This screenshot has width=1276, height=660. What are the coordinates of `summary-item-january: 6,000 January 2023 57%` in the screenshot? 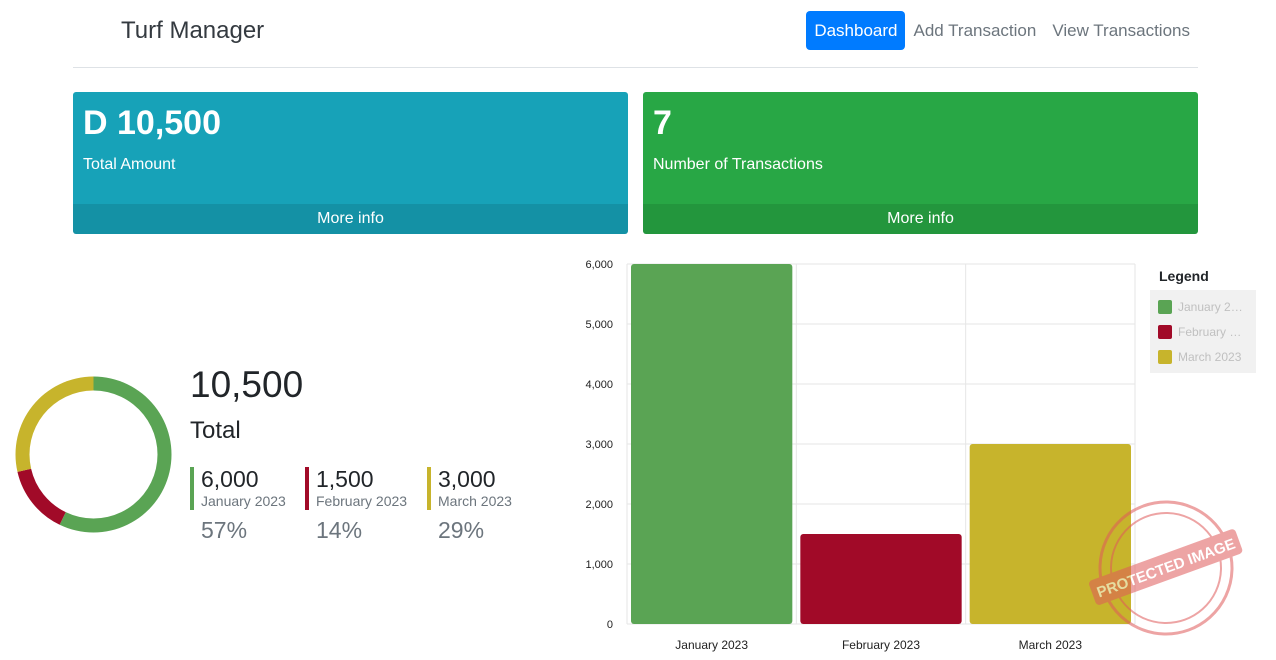 It's located at (238, 504).